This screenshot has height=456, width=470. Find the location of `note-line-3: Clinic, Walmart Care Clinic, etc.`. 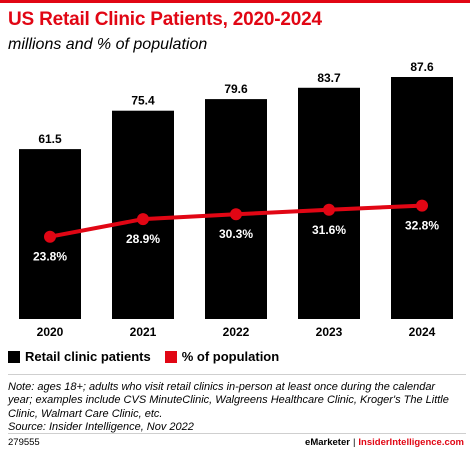

note-line-3: Clinic, Walmart Care Clinic, etc. is located at coordinates (85, 413).